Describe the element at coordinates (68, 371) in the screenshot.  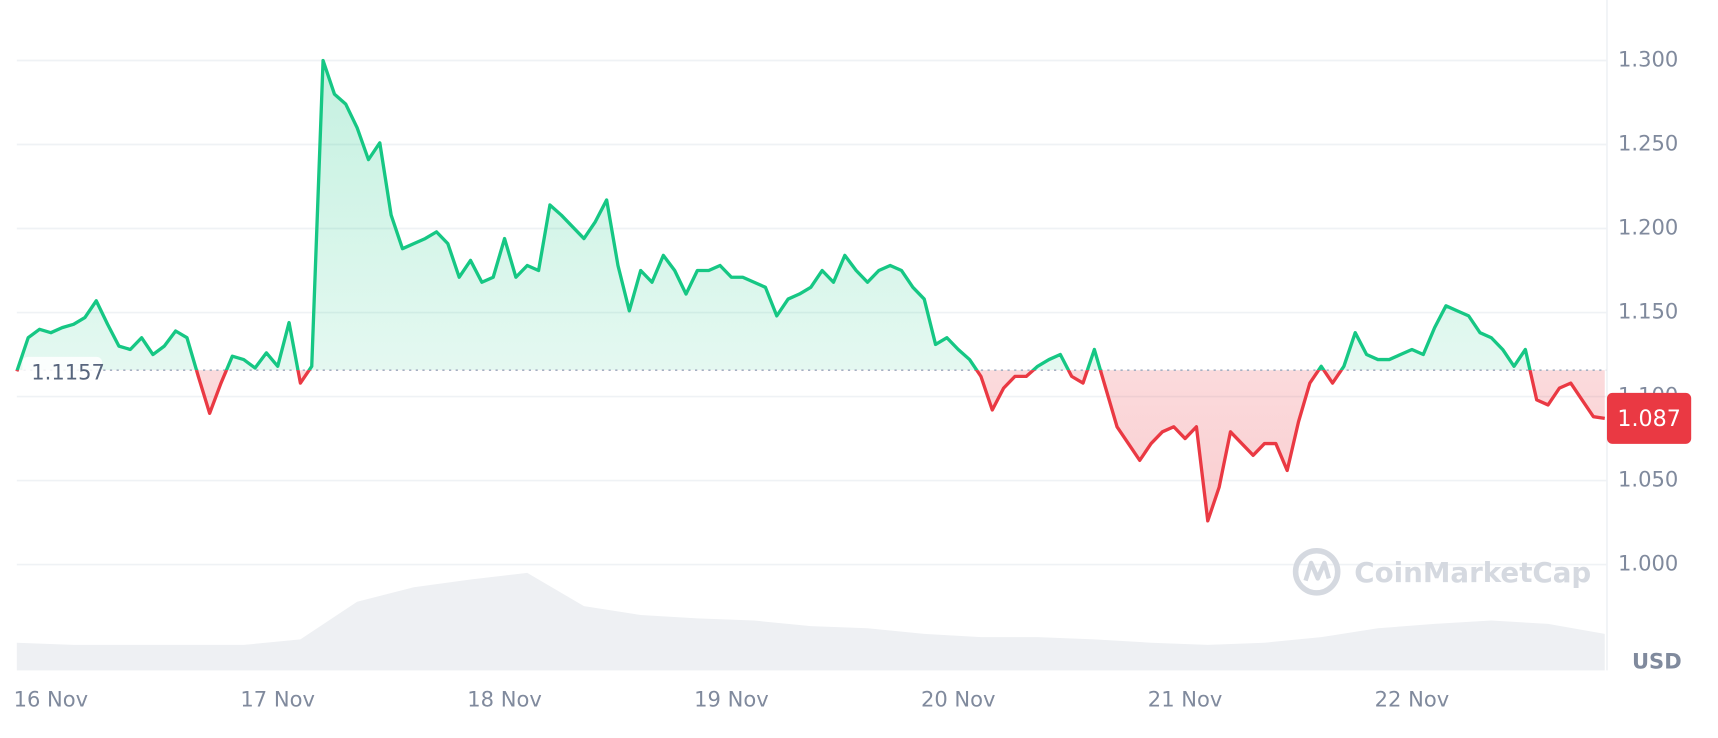
I see `baseline-label: 1.1157` at that location.